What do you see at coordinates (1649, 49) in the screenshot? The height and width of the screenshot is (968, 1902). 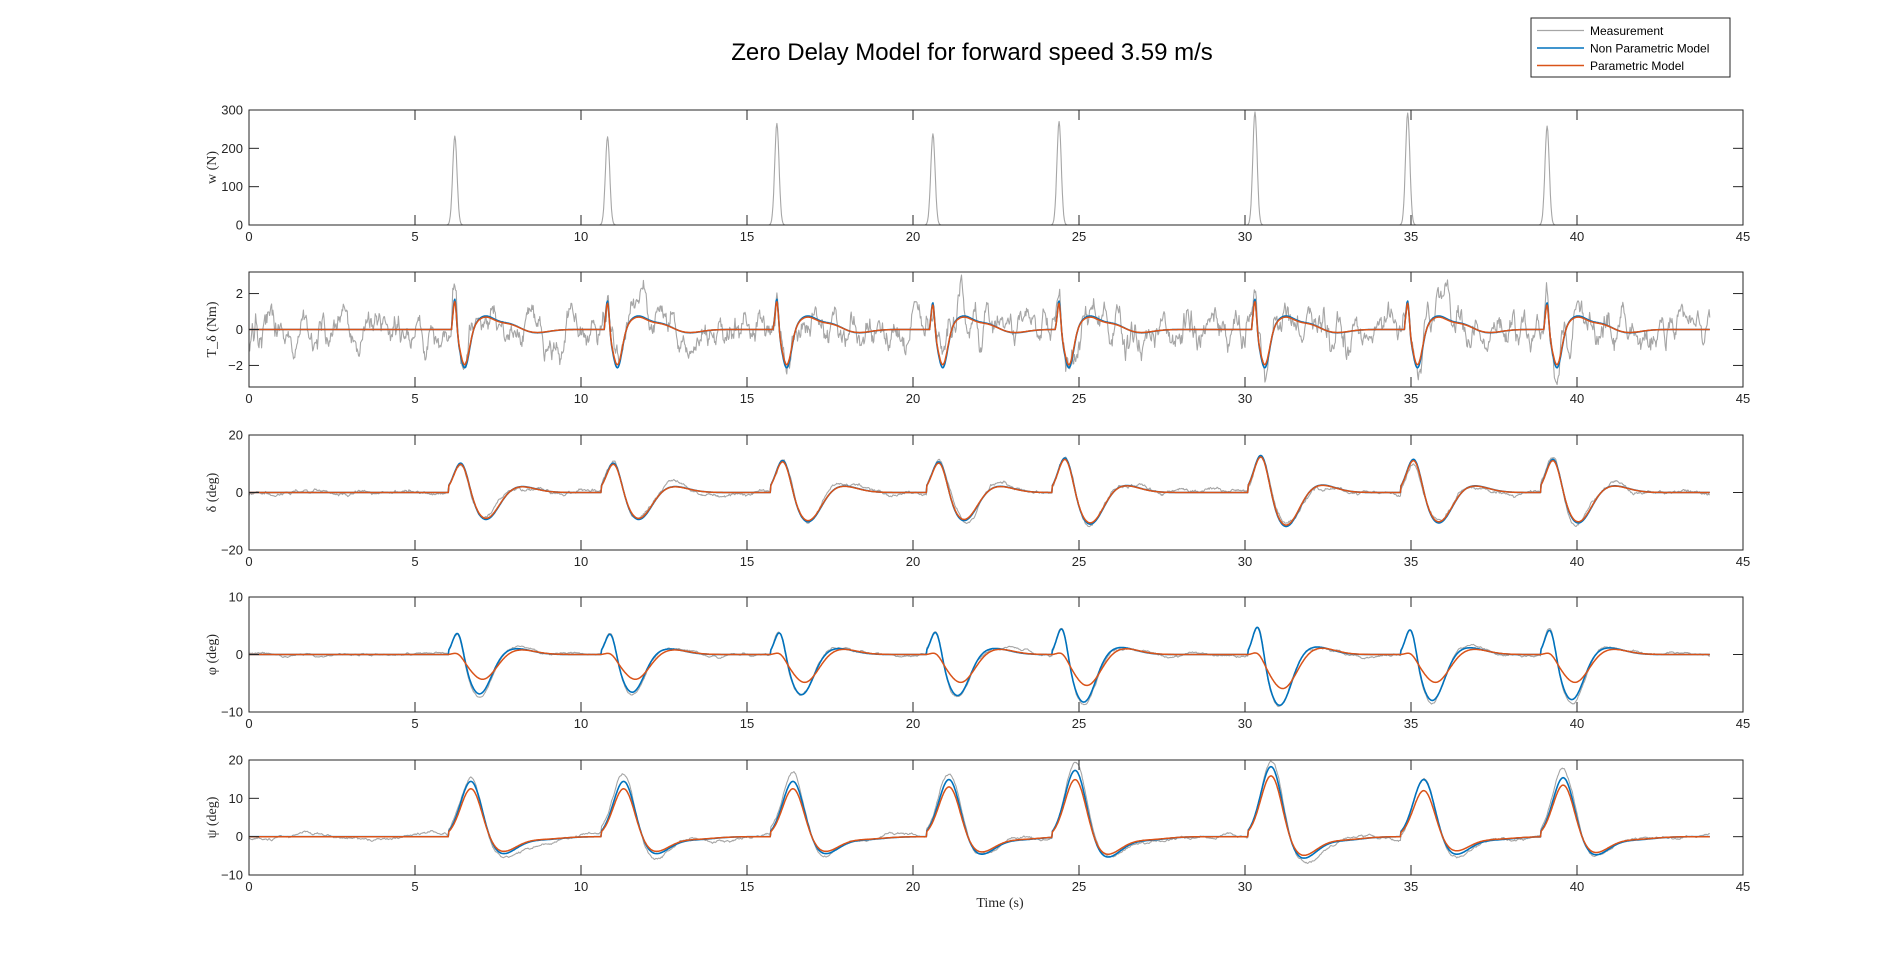 I see `legend-label-nonparametric: Non Parametric Model` at bounding box center [1649, 49].